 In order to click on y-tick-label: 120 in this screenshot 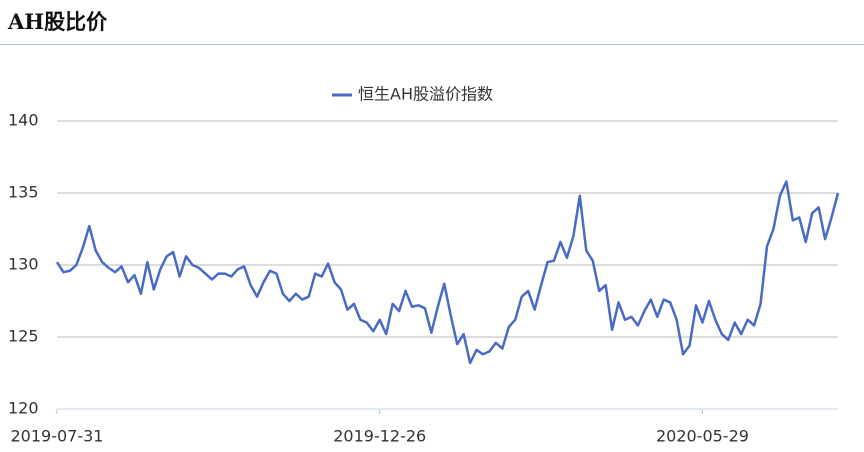, I will do `click(23, 408)`.